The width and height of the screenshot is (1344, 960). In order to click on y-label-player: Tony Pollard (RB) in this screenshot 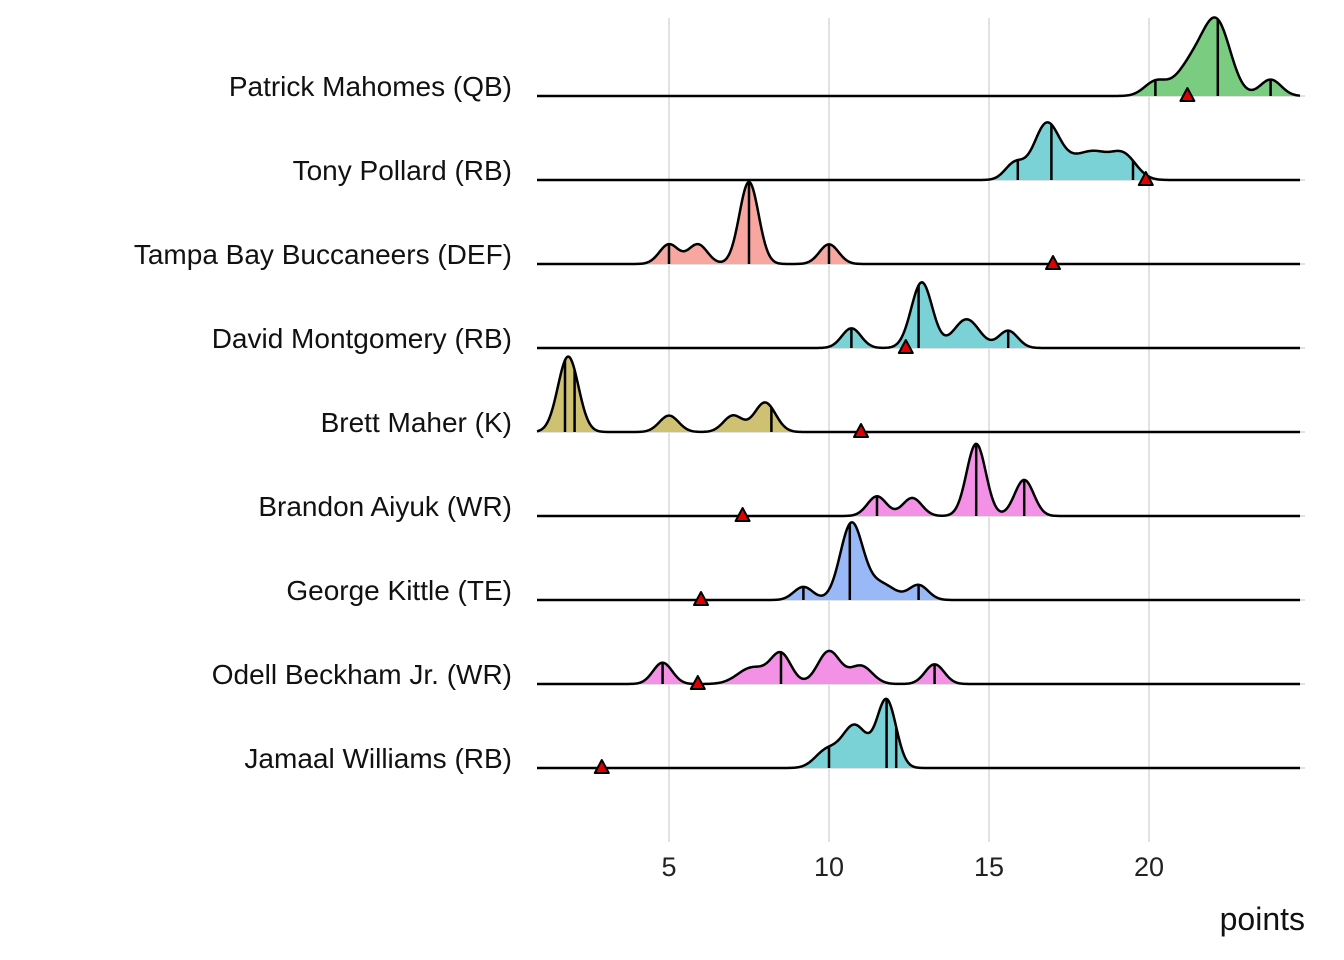, I will do `click(402, 170)`.